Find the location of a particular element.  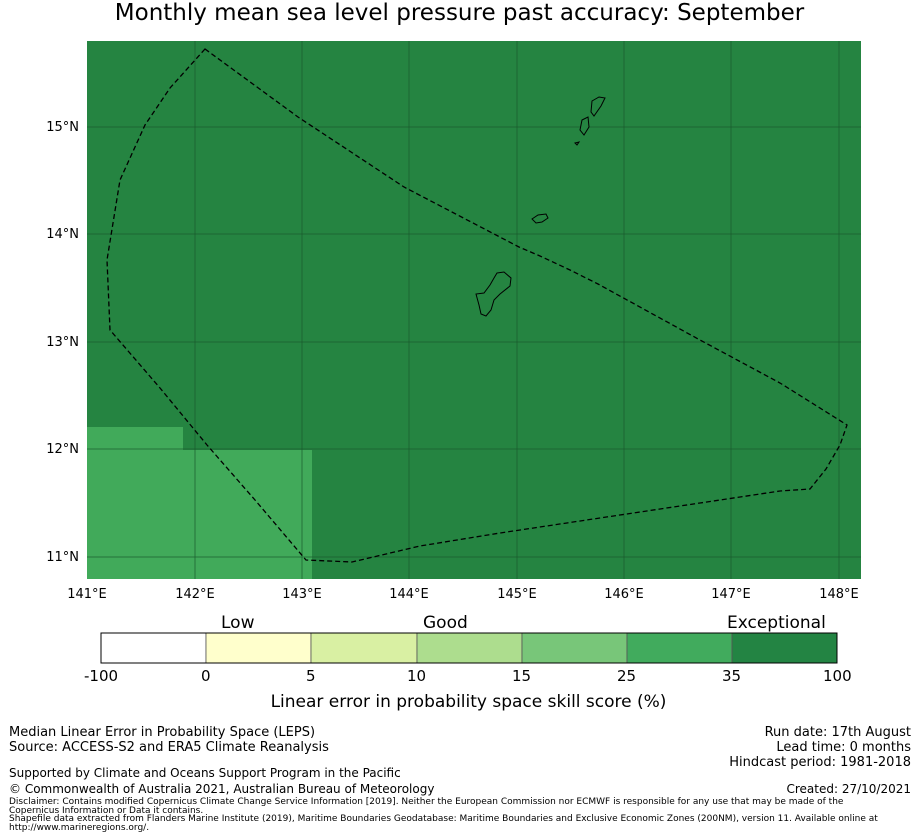

lon-tick-label: 146°E is located at coordinates (624, 594).